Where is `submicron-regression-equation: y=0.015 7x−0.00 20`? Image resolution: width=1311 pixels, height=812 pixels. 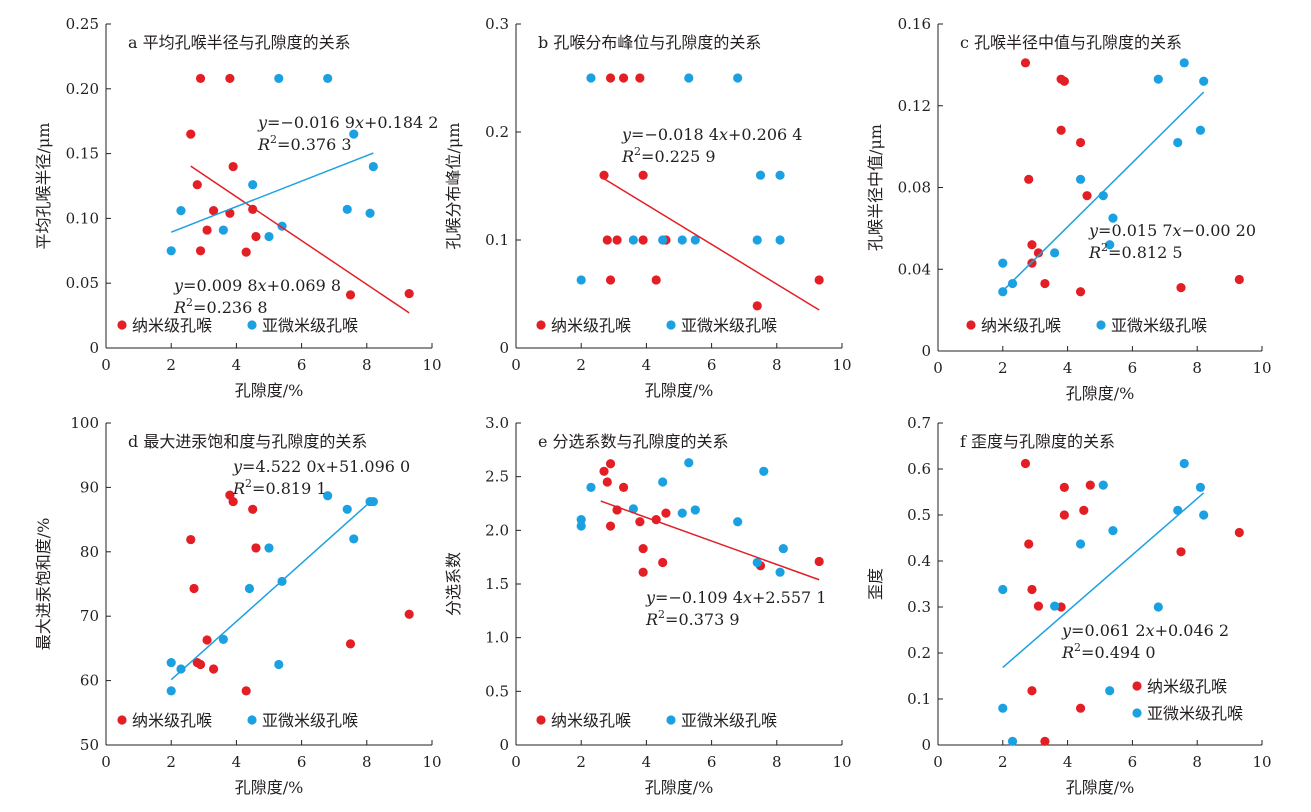 submicron-regression-equation: y=0.015 7x−0.00 20 is located at coordinates (1172, 230).